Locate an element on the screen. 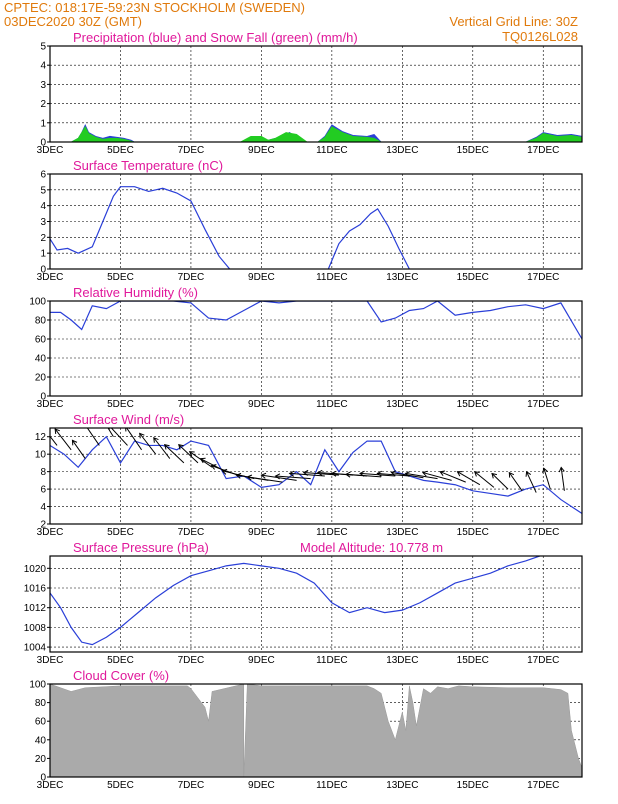 Image resolution: width=618 pixels, height=804 pixels. y-tick-label: 1012 is located at coordinates (35, 608).